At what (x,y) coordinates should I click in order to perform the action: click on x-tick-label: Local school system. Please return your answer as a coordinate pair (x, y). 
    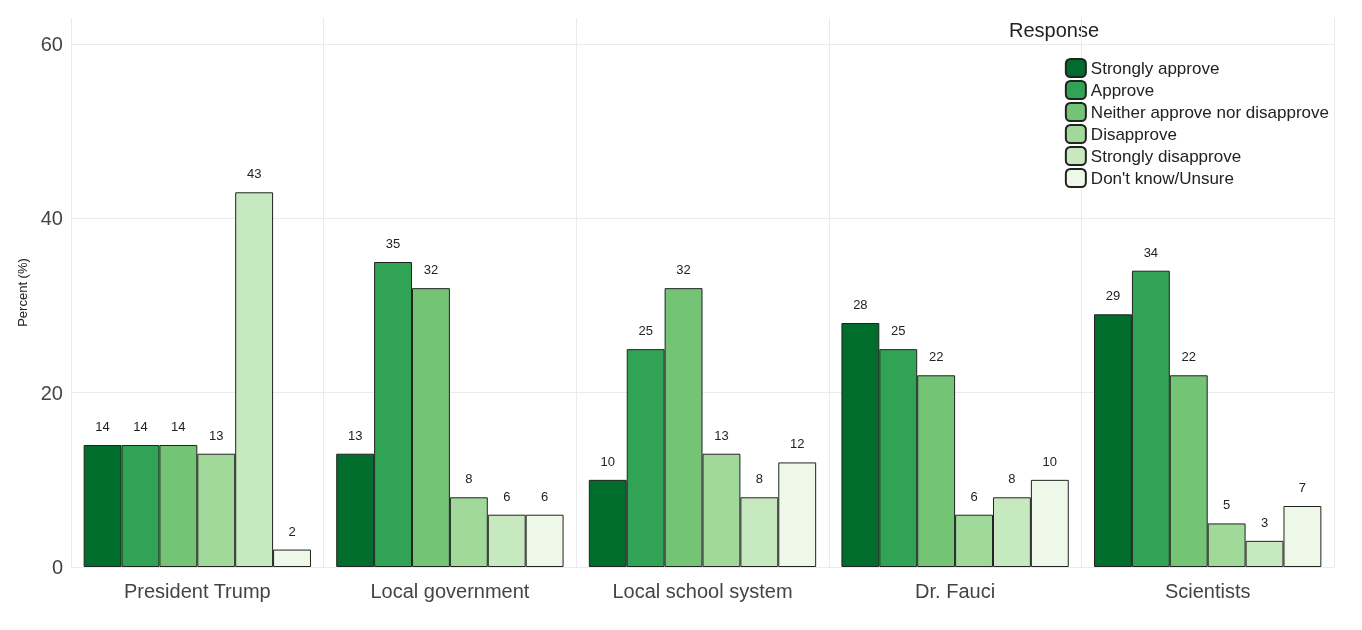
    Looking at the image, I should click on (702, 591).